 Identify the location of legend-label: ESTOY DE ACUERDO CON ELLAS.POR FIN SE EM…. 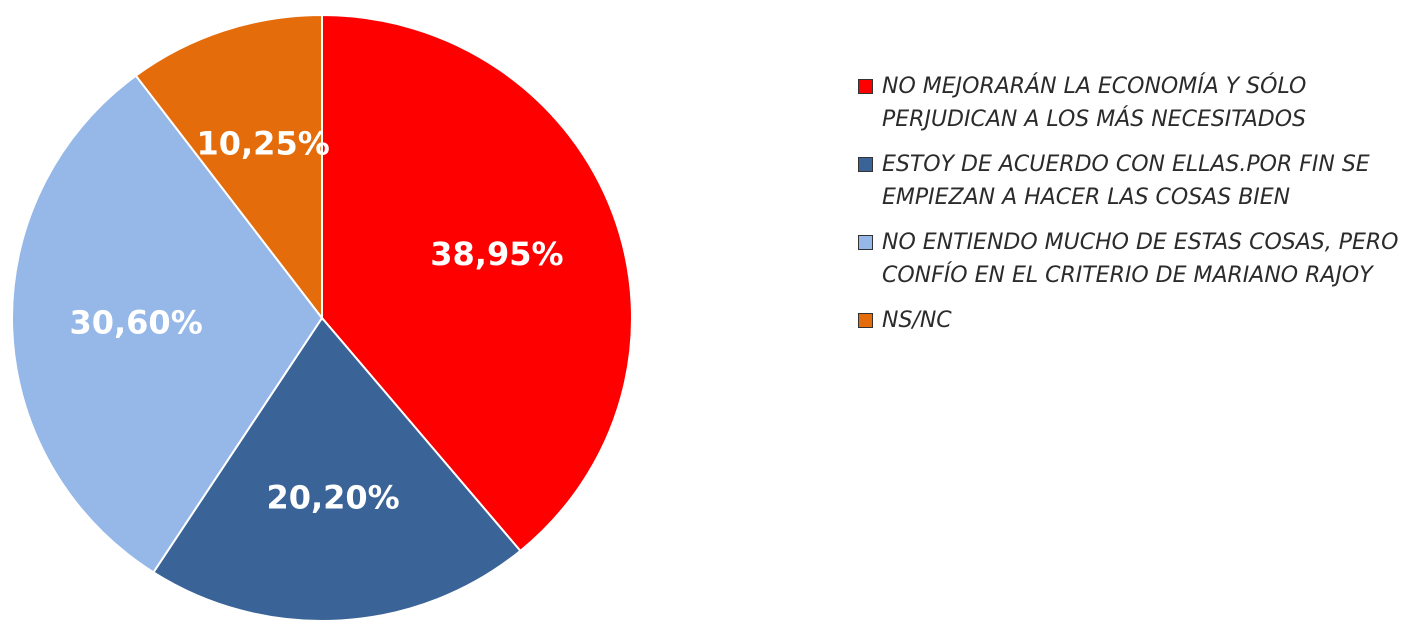
(1126, 181).